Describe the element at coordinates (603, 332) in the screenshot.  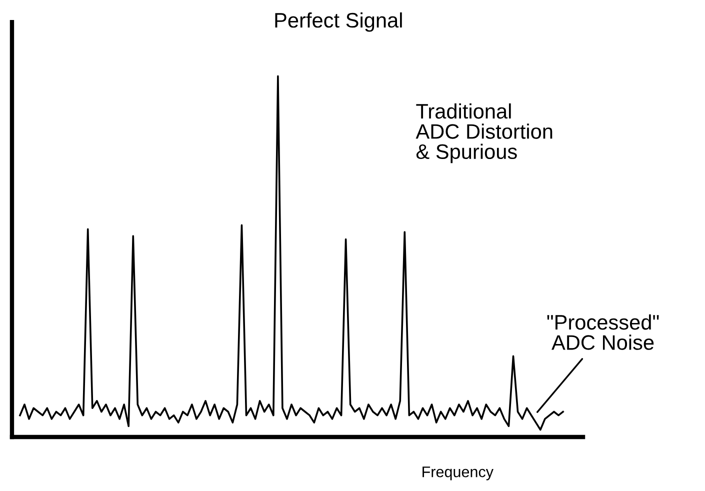
I see `annotation: "Processed" ADC Noise` at that location.